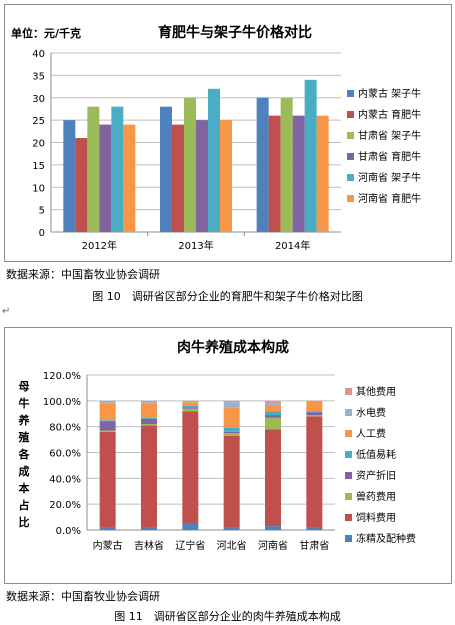 The height and width of the screenshot is (625, 455). Describe the element at coordinates (389, 93) in the screenshot. I see `legend-label: 内蒙古 架子牛` at that location.